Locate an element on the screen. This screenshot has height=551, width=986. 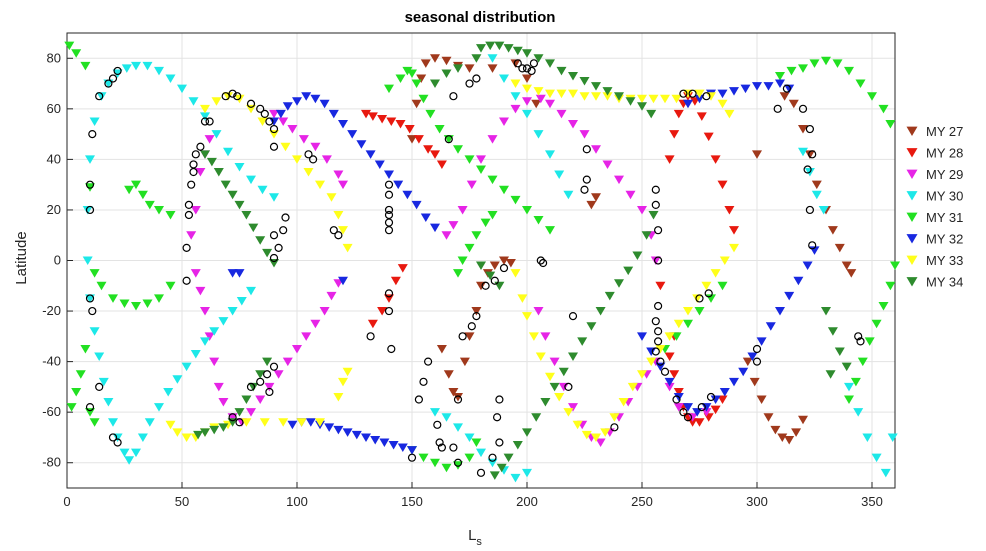
y-axis-ticks: -80 -60 -40 -20 0 20 40 60 80 is located at coordinates (57, 260).